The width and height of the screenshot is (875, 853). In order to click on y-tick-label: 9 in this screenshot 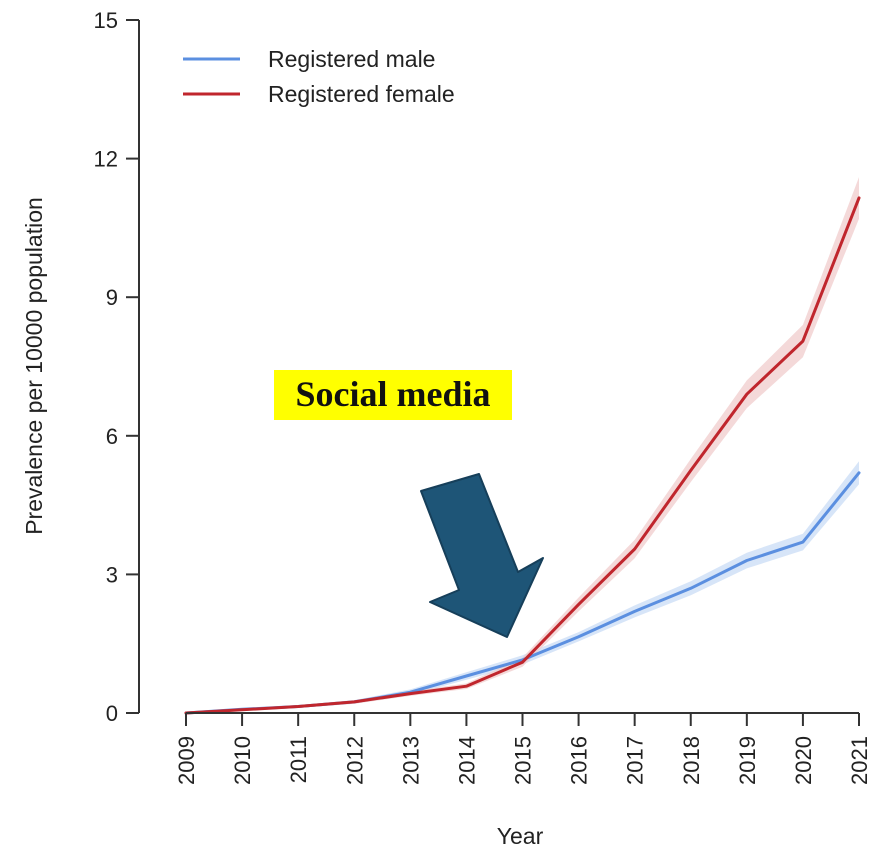, I will do `click(112, 297)`.